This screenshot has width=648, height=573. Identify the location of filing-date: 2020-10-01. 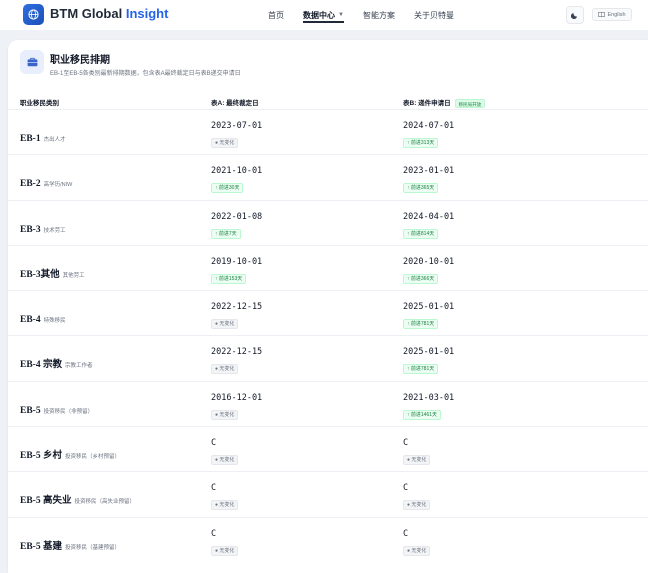
(429, 261).